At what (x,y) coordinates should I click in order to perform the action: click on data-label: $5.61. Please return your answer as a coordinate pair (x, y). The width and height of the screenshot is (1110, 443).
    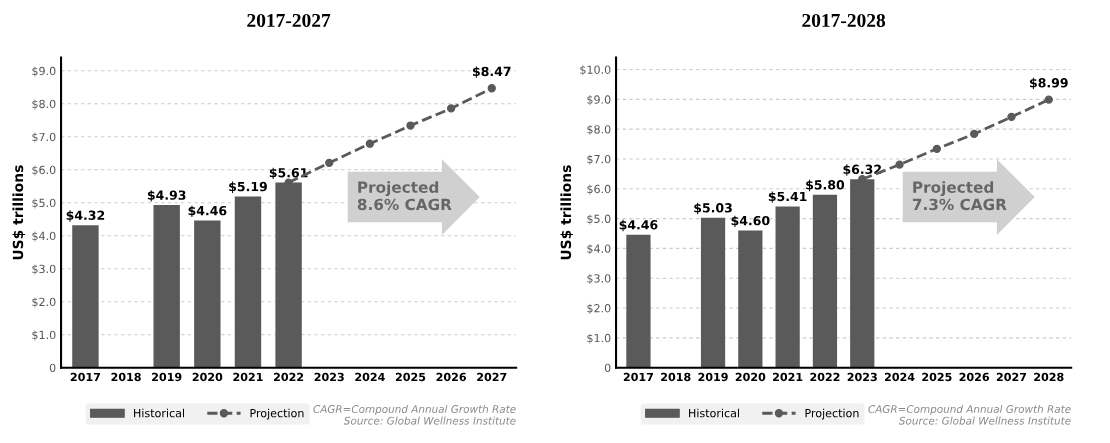
    Looking at the image, I should click on (288, 173).